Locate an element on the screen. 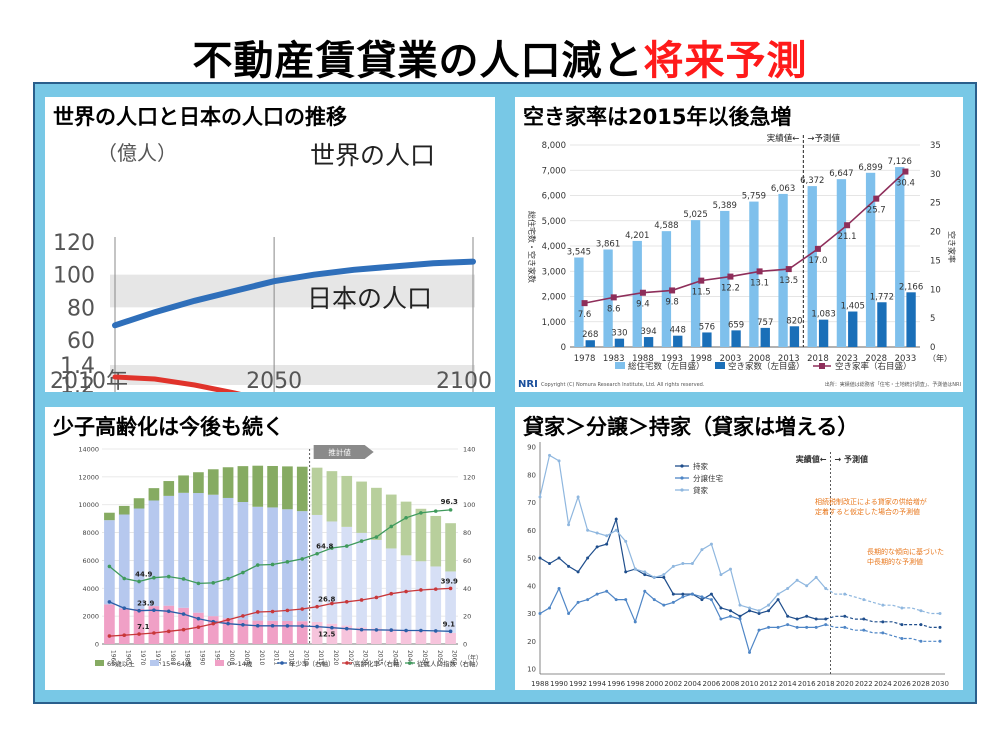  y-tick-top: 100 is located at coordinates (74, 276).